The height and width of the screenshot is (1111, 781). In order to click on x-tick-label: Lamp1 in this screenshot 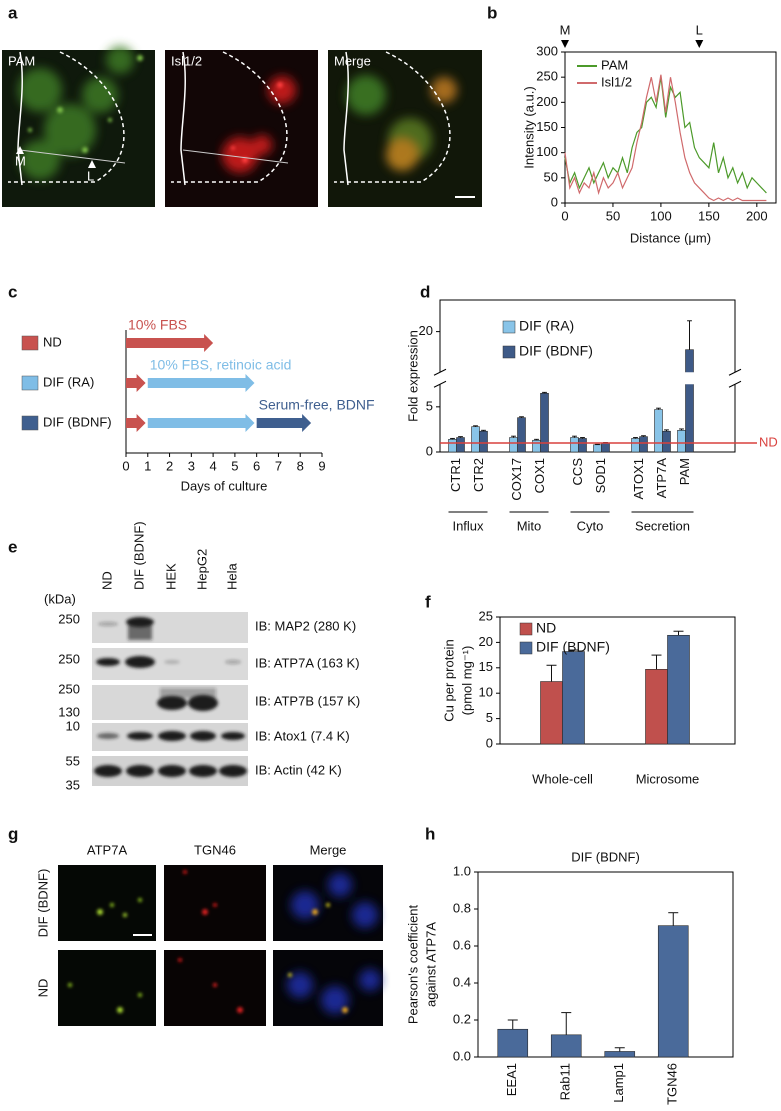, I will do `click(618, 1083)`.